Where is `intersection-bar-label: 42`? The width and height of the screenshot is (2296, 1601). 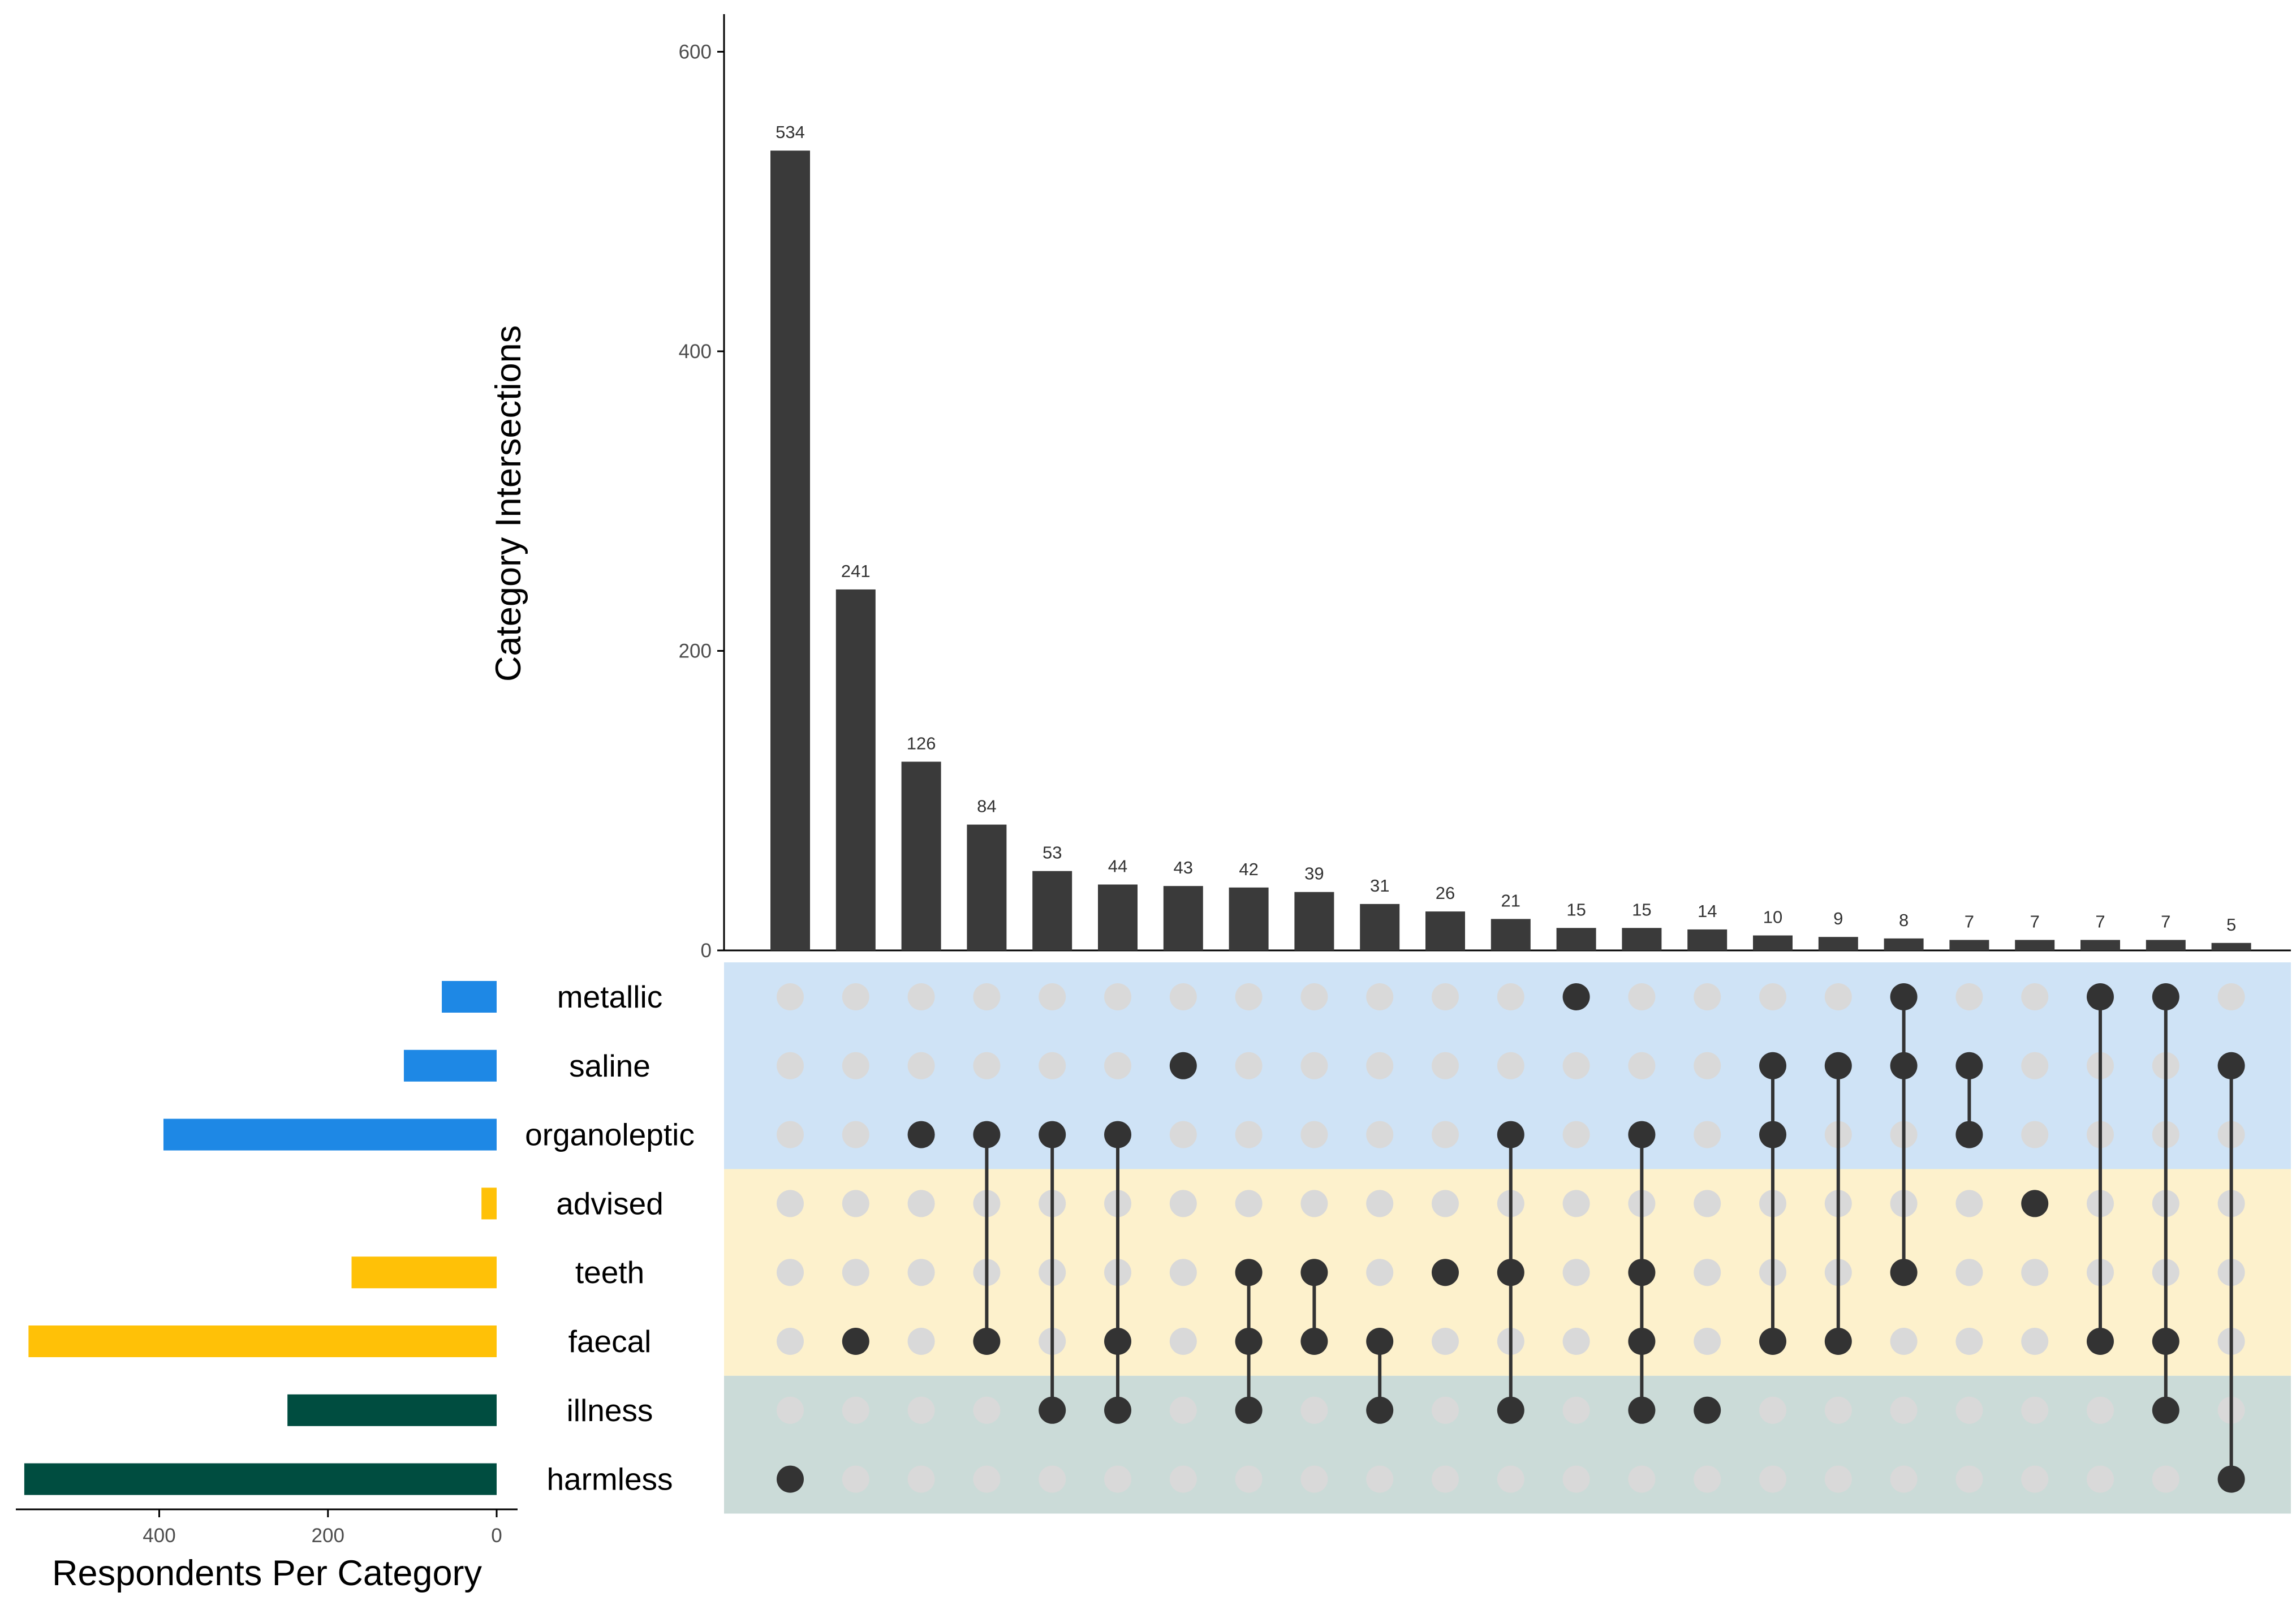
intersection-bar-label: 42 is located at coordinates (1248, 869).